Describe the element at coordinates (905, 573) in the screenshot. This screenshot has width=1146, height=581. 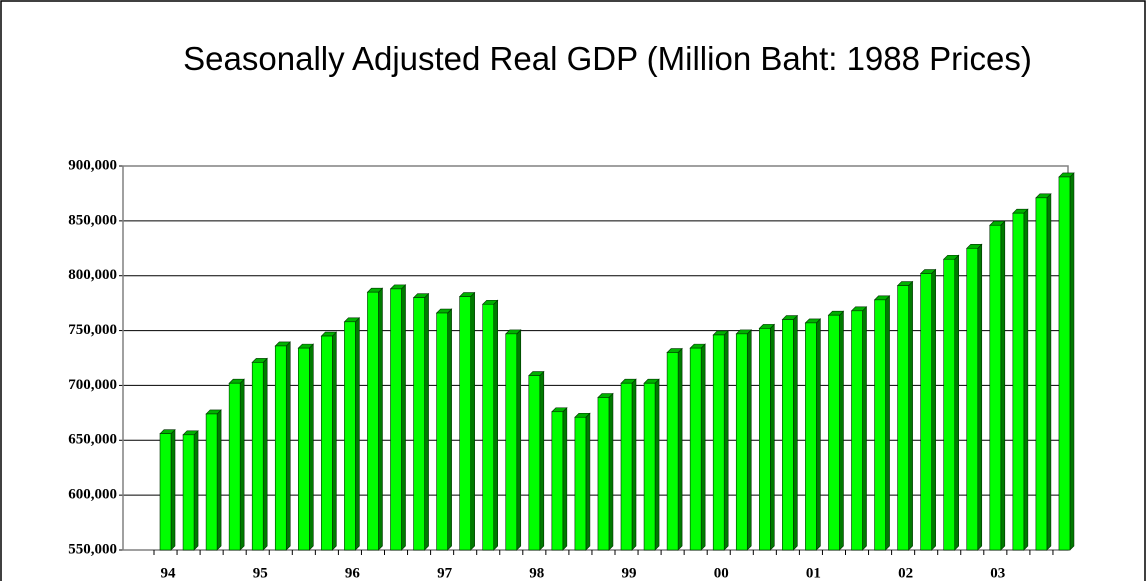
I see `x-tick-label: 02` at that location.